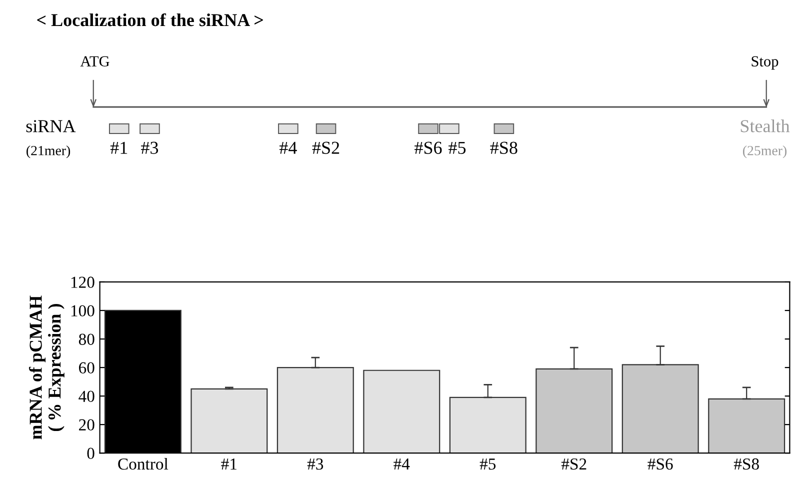 The width and height of the screenshot is (805, 482). Describe the element at coordinates (765, 63) in the screenshot. I see `text: Stop` at that location.